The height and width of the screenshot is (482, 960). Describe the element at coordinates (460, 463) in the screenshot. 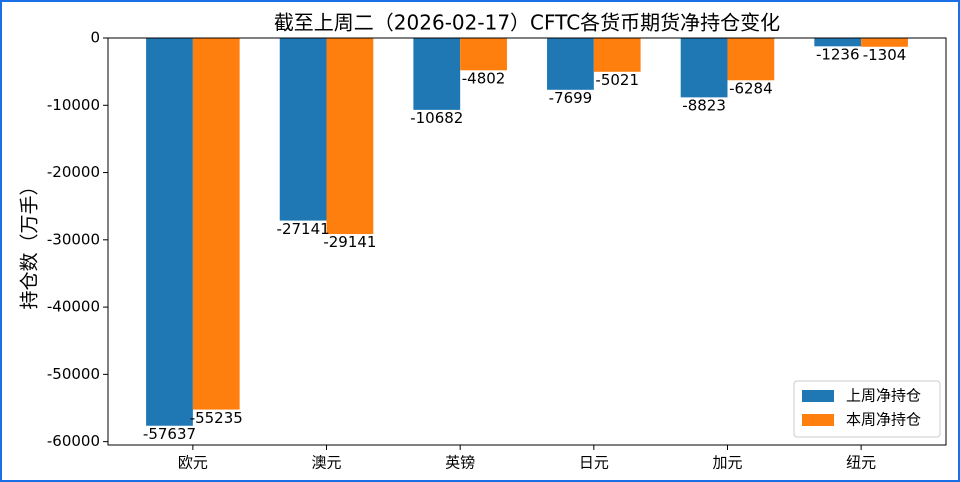

I see `x-tick-label: 英镑` at that location.